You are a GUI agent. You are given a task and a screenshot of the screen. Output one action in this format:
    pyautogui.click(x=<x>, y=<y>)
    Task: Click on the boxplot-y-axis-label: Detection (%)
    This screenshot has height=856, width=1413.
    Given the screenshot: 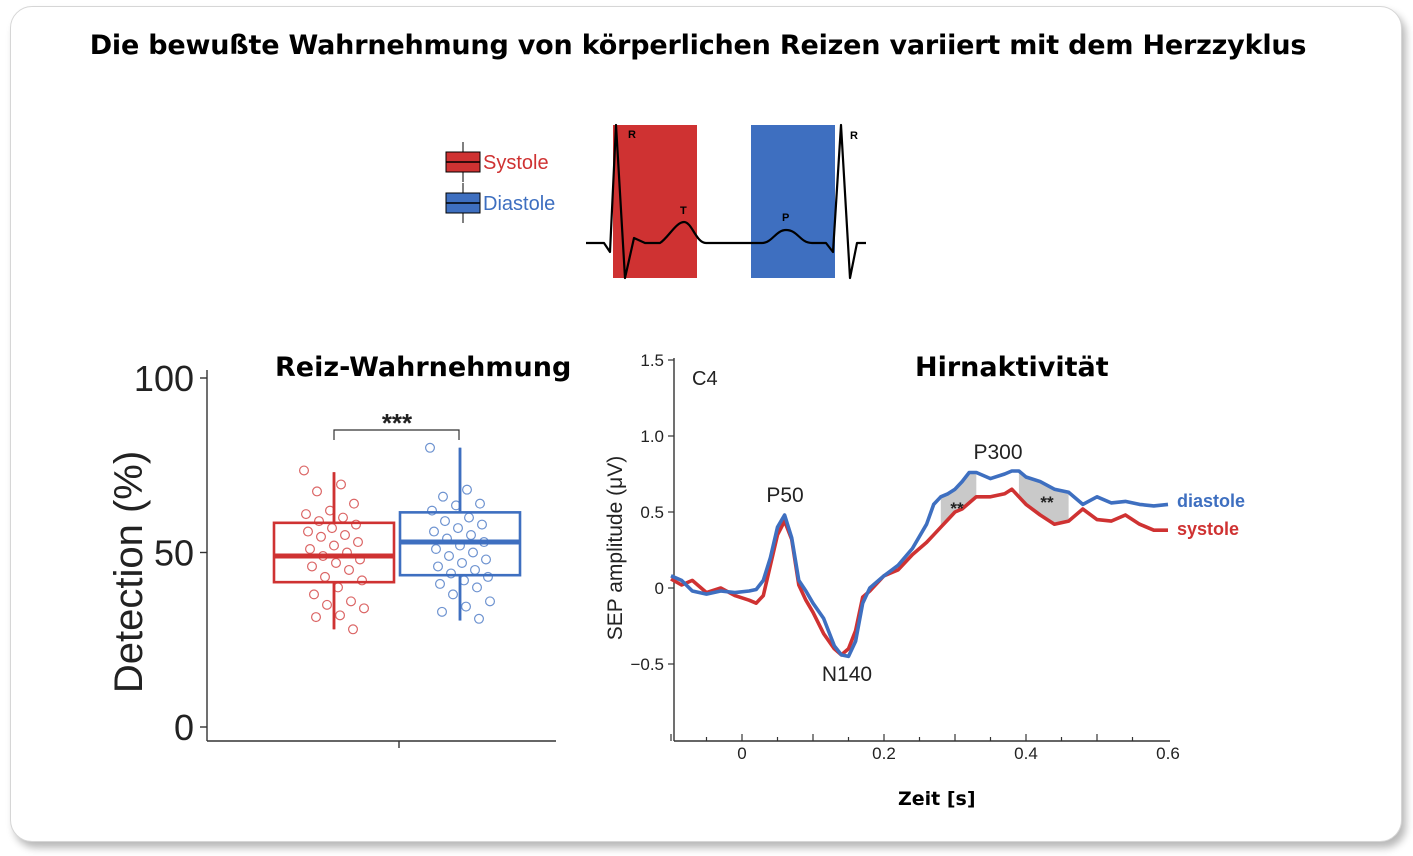 What is the action you would take?
    pyautogui.click(x=129, y=572)
    